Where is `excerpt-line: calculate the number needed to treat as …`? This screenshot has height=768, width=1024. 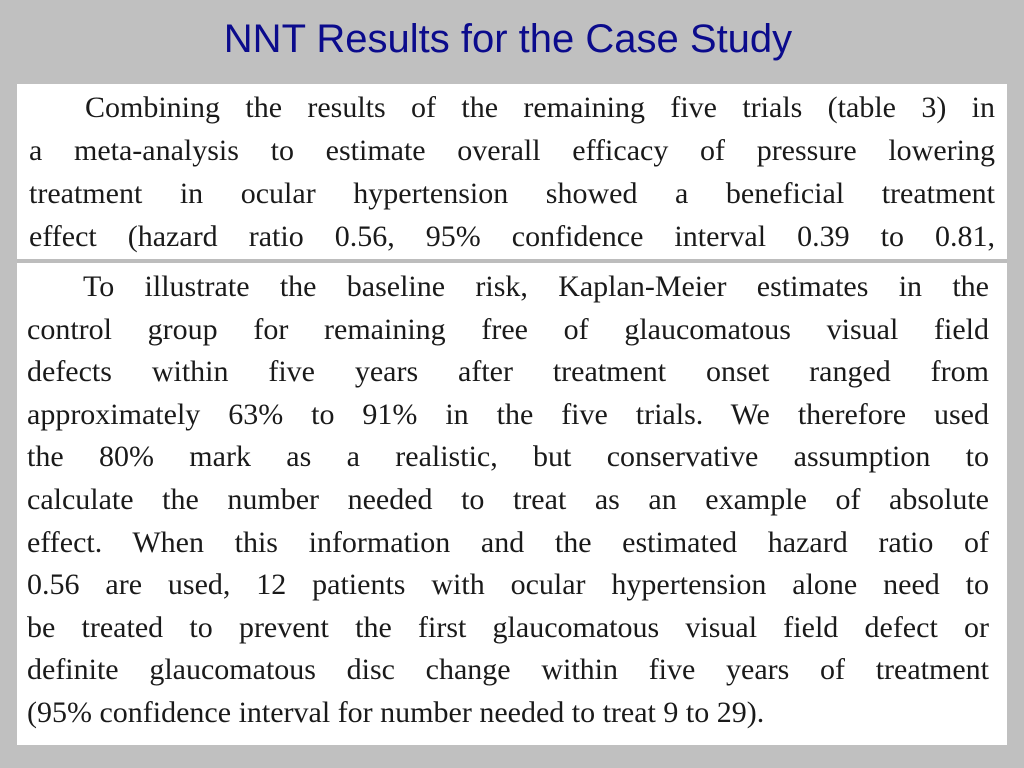 excerpt-line: calculate the number needed to treat as … is located at coordinates (508, 499).